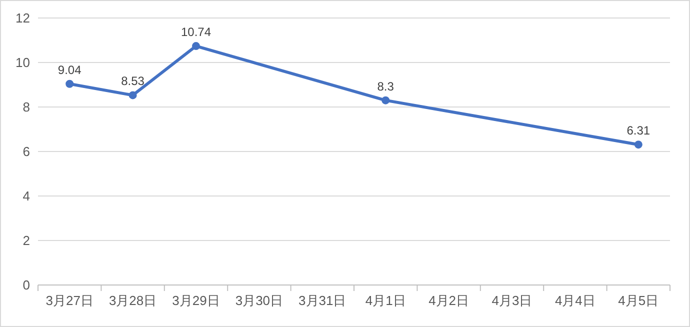  I want to click on data-label: 8.3, so click(385, 86).